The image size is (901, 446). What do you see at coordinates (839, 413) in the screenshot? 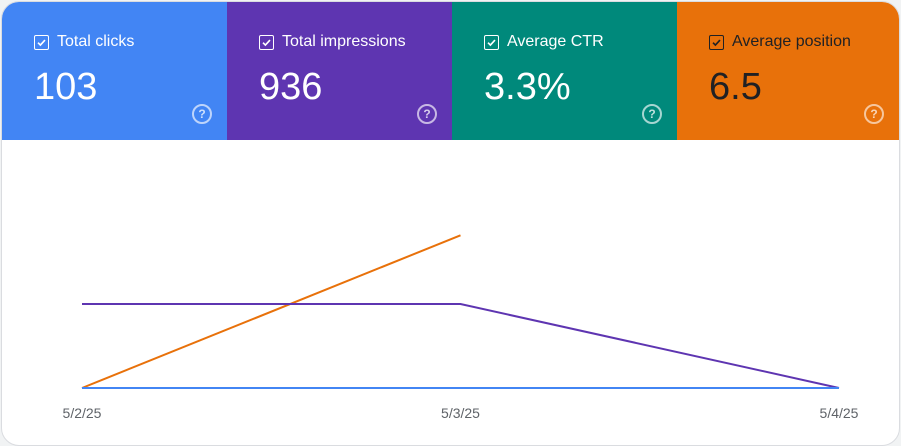
I see `x-tick-label: 5/4/25` at bounding box center [839, 413].